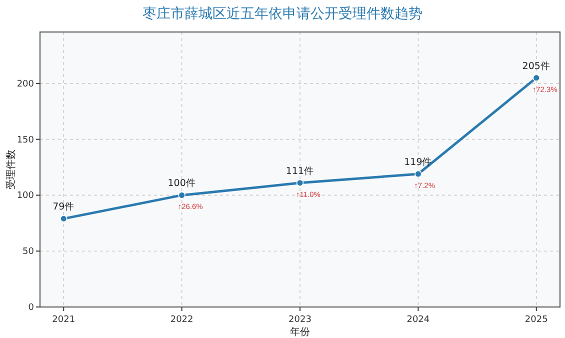 The image size is (565, 338). I want to click on y-tick-label: 200, so click(25, 84).